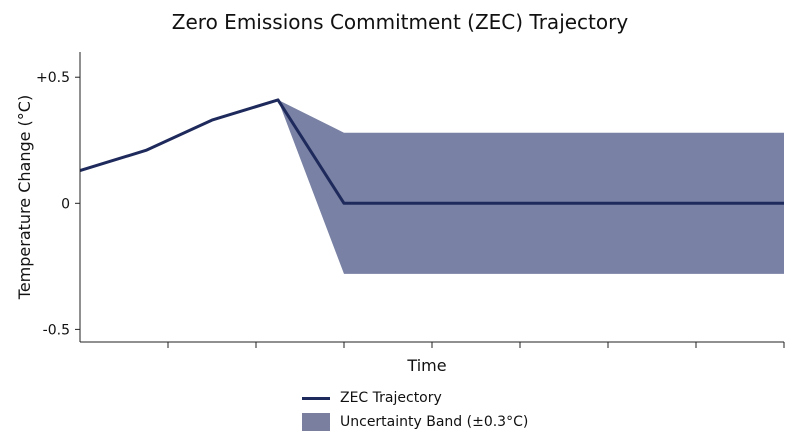 The width and height of the screenshot is (800, 447). Describe the element at coordinates (24, 197) in the screenshot. I see `y-axis-label: Temperature Change (°C)` at that location.